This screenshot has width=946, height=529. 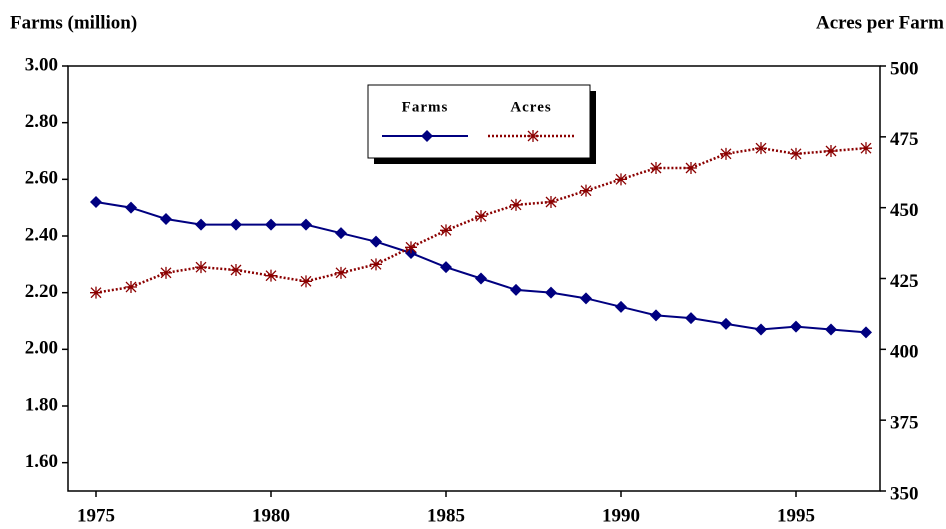 What do you see at coordinates (904, 352) in the screenshot?
I see `y2-tick-label: 400` at bounding box center [904, 352].